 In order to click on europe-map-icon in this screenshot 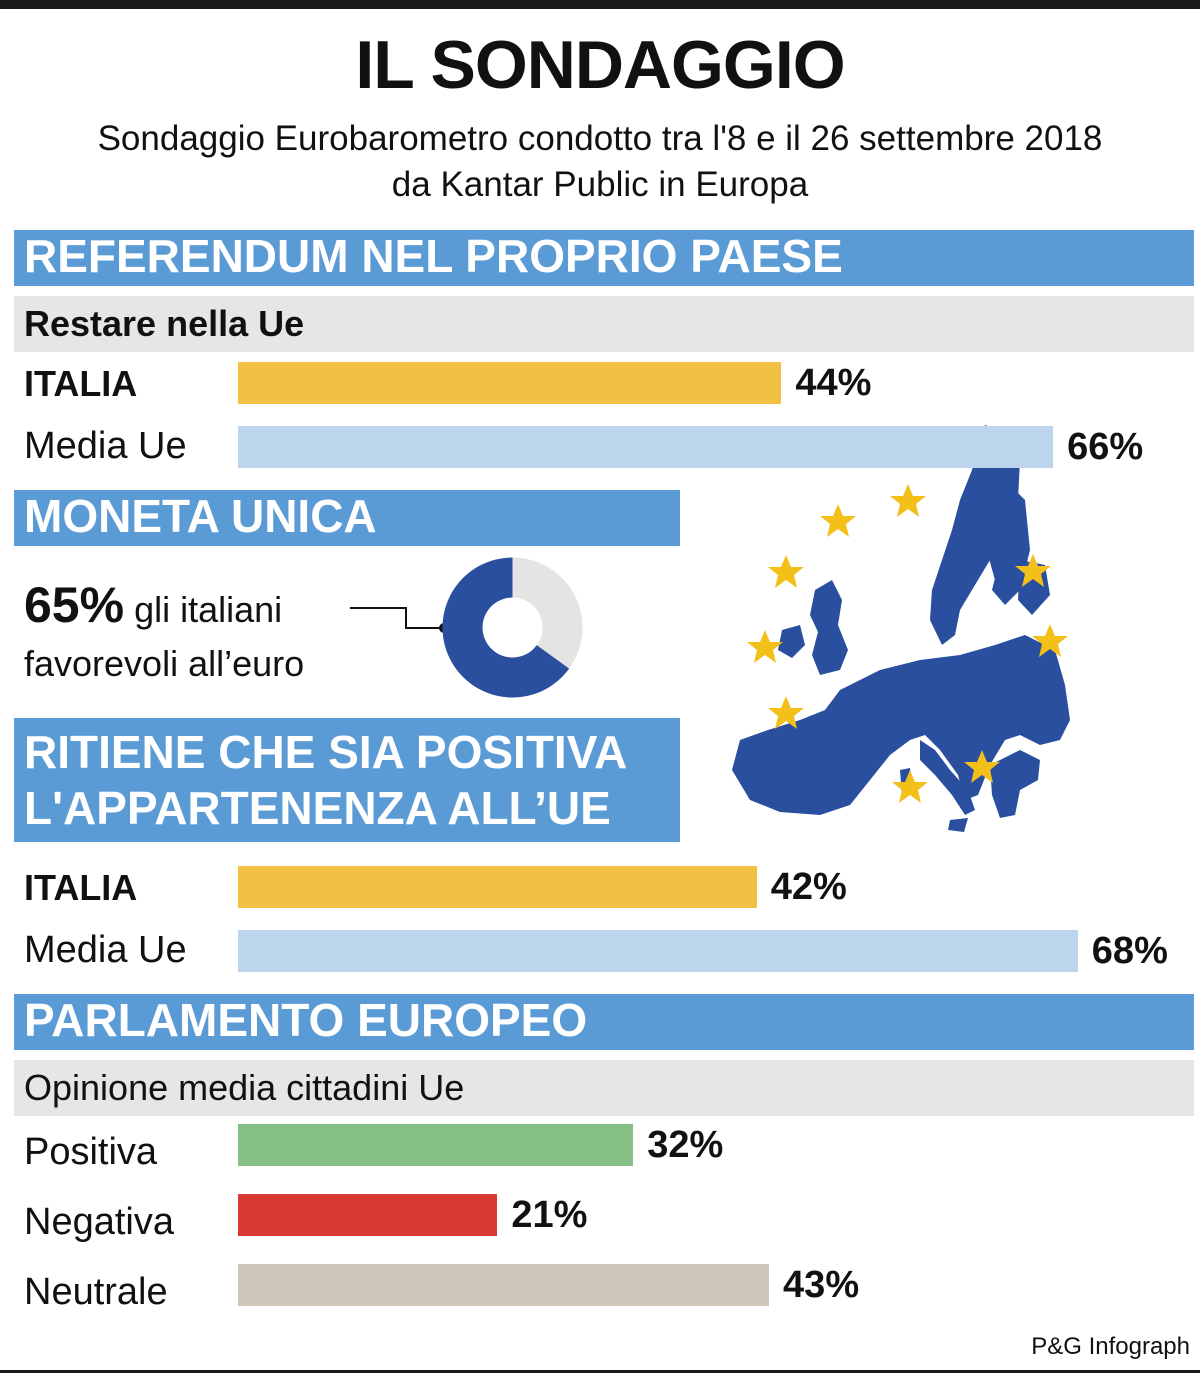, I will do `click(901, 628)`.